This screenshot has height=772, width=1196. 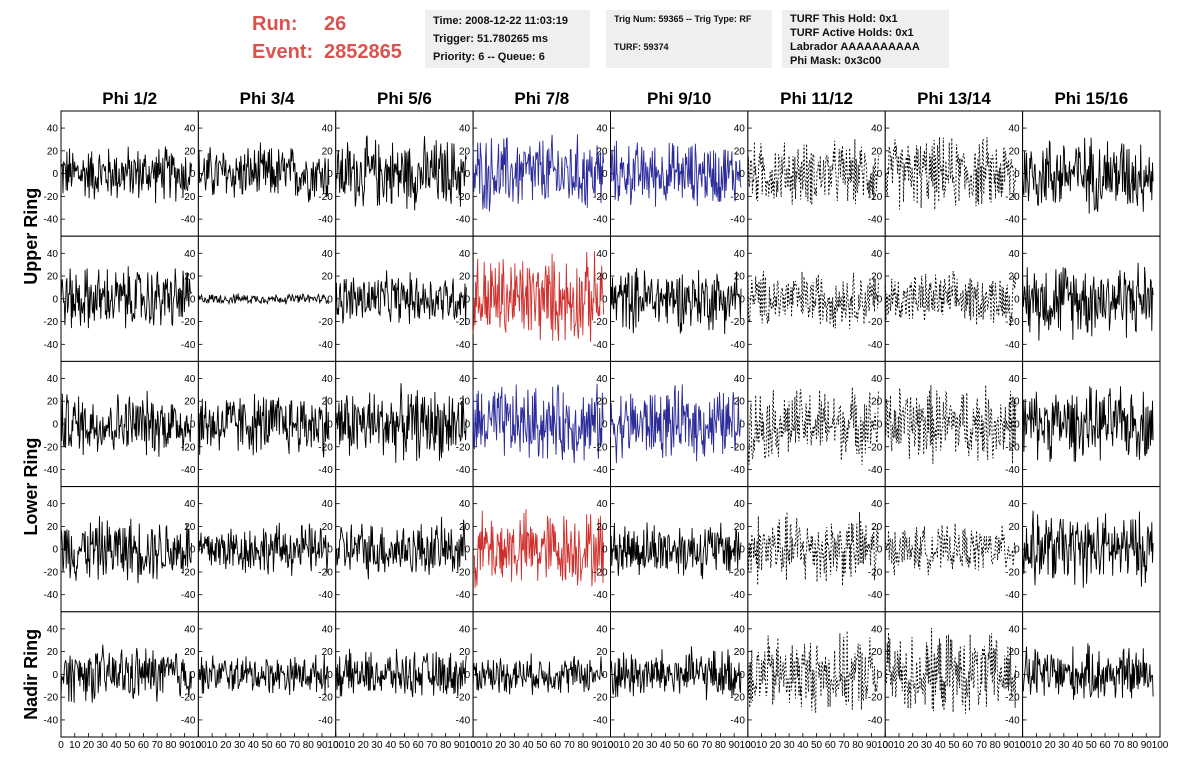 What do you see at coordinates (404, 98) in the screenshot?
I see `column-title: Phi 5/6` at bounding box center [404, 98].